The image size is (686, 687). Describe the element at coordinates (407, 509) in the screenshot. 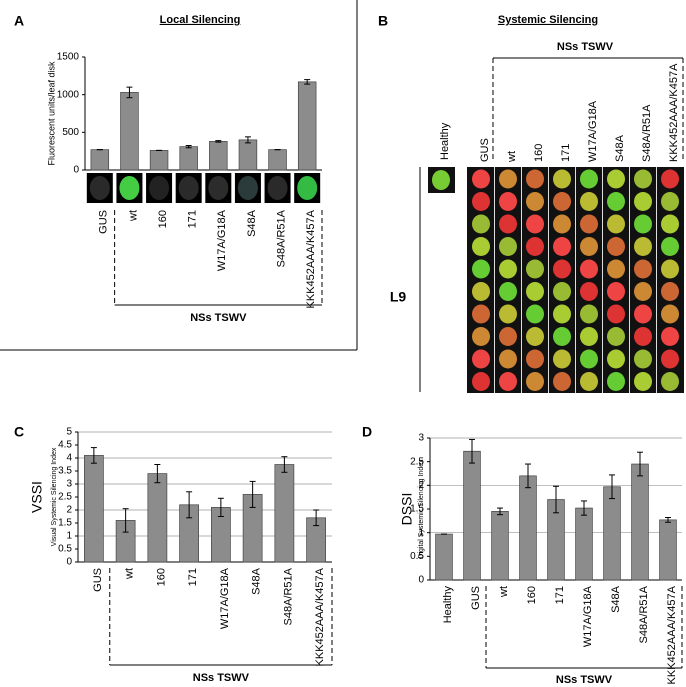

I see `y-axis-label: DSSI` at that location.